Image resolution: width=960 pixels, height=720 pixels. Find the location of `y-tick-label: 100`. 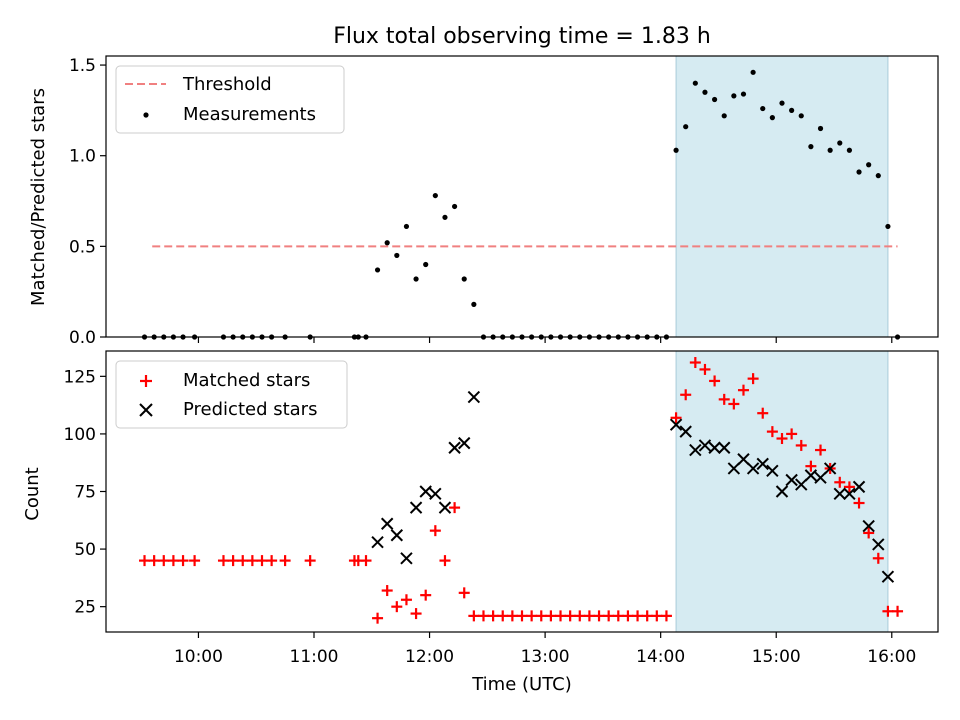

y-tick-label: 100 is located at coordinates (80, 435).